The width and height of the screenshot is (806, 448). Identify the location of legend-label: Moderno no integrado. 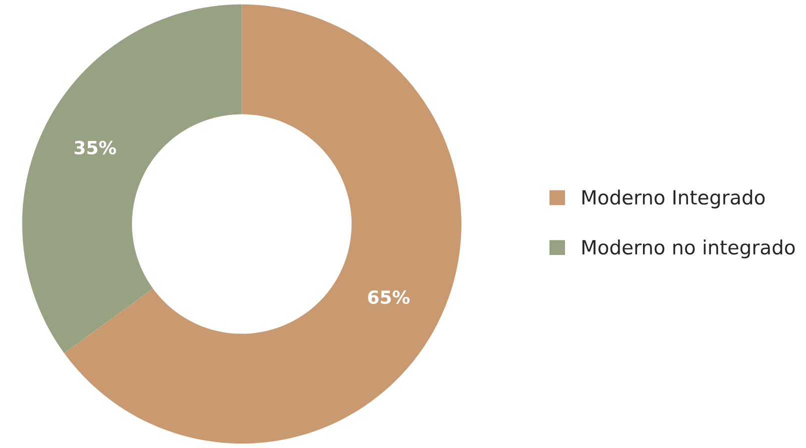
(688, 249).